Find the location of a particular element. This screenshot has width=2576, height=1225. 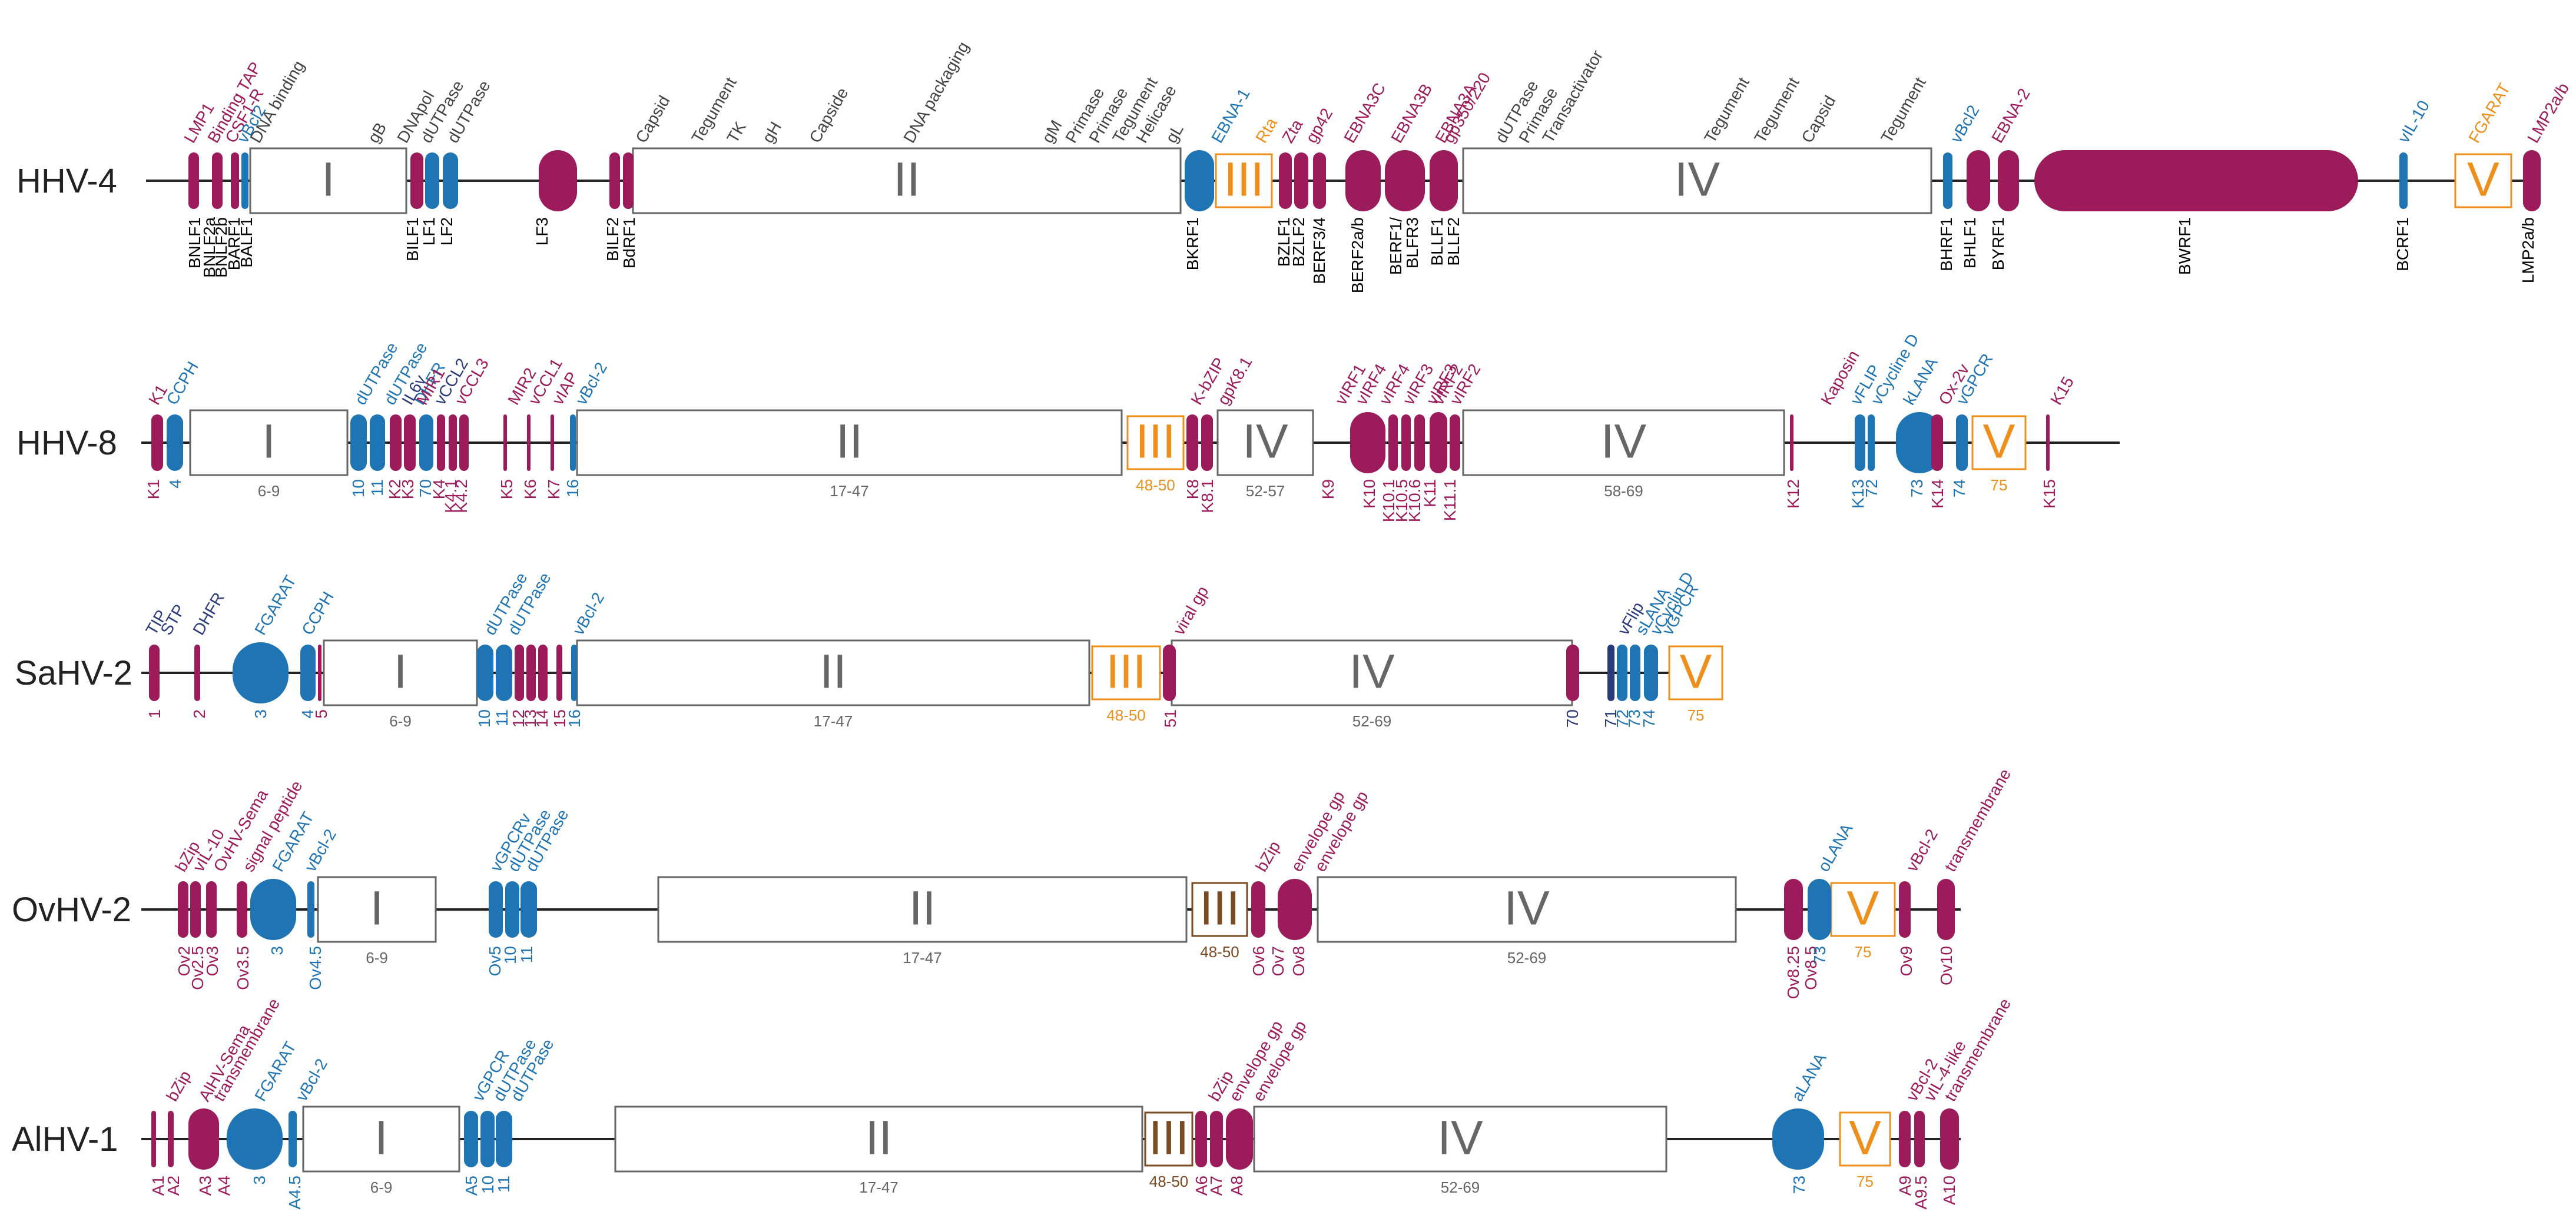

block-range: 17-47 is located at coordinates (833, 721).